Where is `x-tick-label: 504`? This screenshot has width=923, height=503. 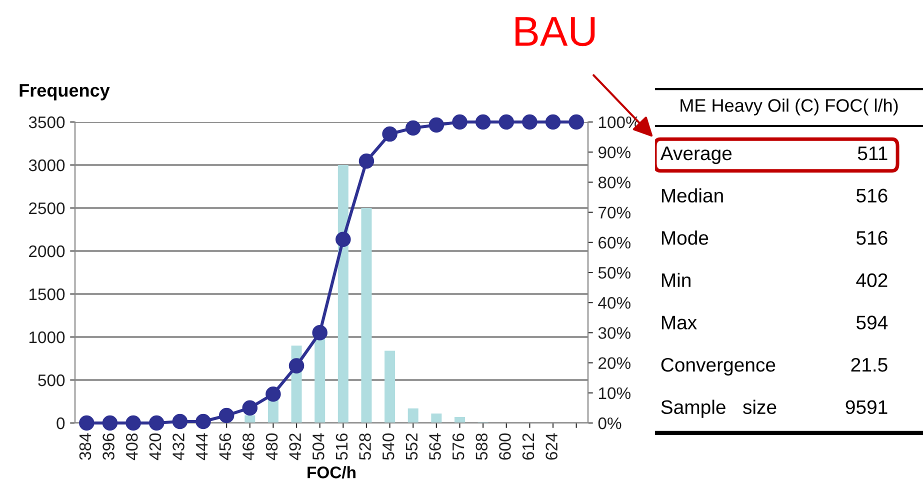
x-tick-label: 504 is located at coordinates (318, 446).